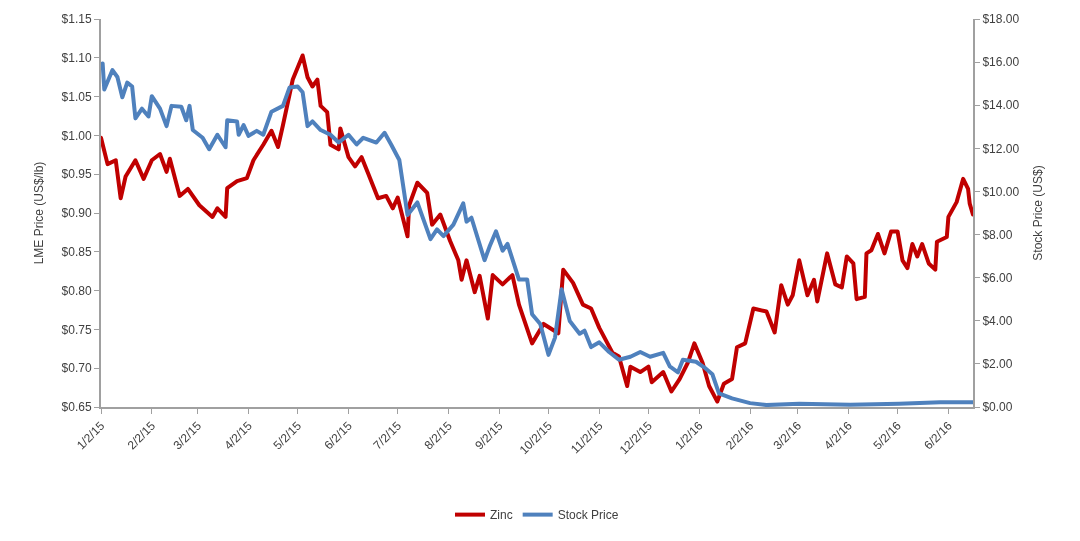  What do you see at coordinates (76, 290) in the screenshot?
I see `y-tick-label: $0.80` at bounding box center [76, 290].